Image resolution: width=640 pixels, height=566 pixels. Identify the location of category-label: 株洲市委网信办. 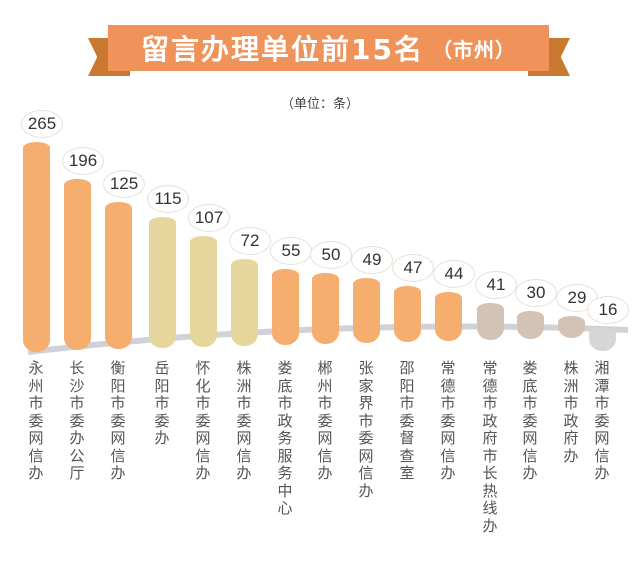
(244, 420).